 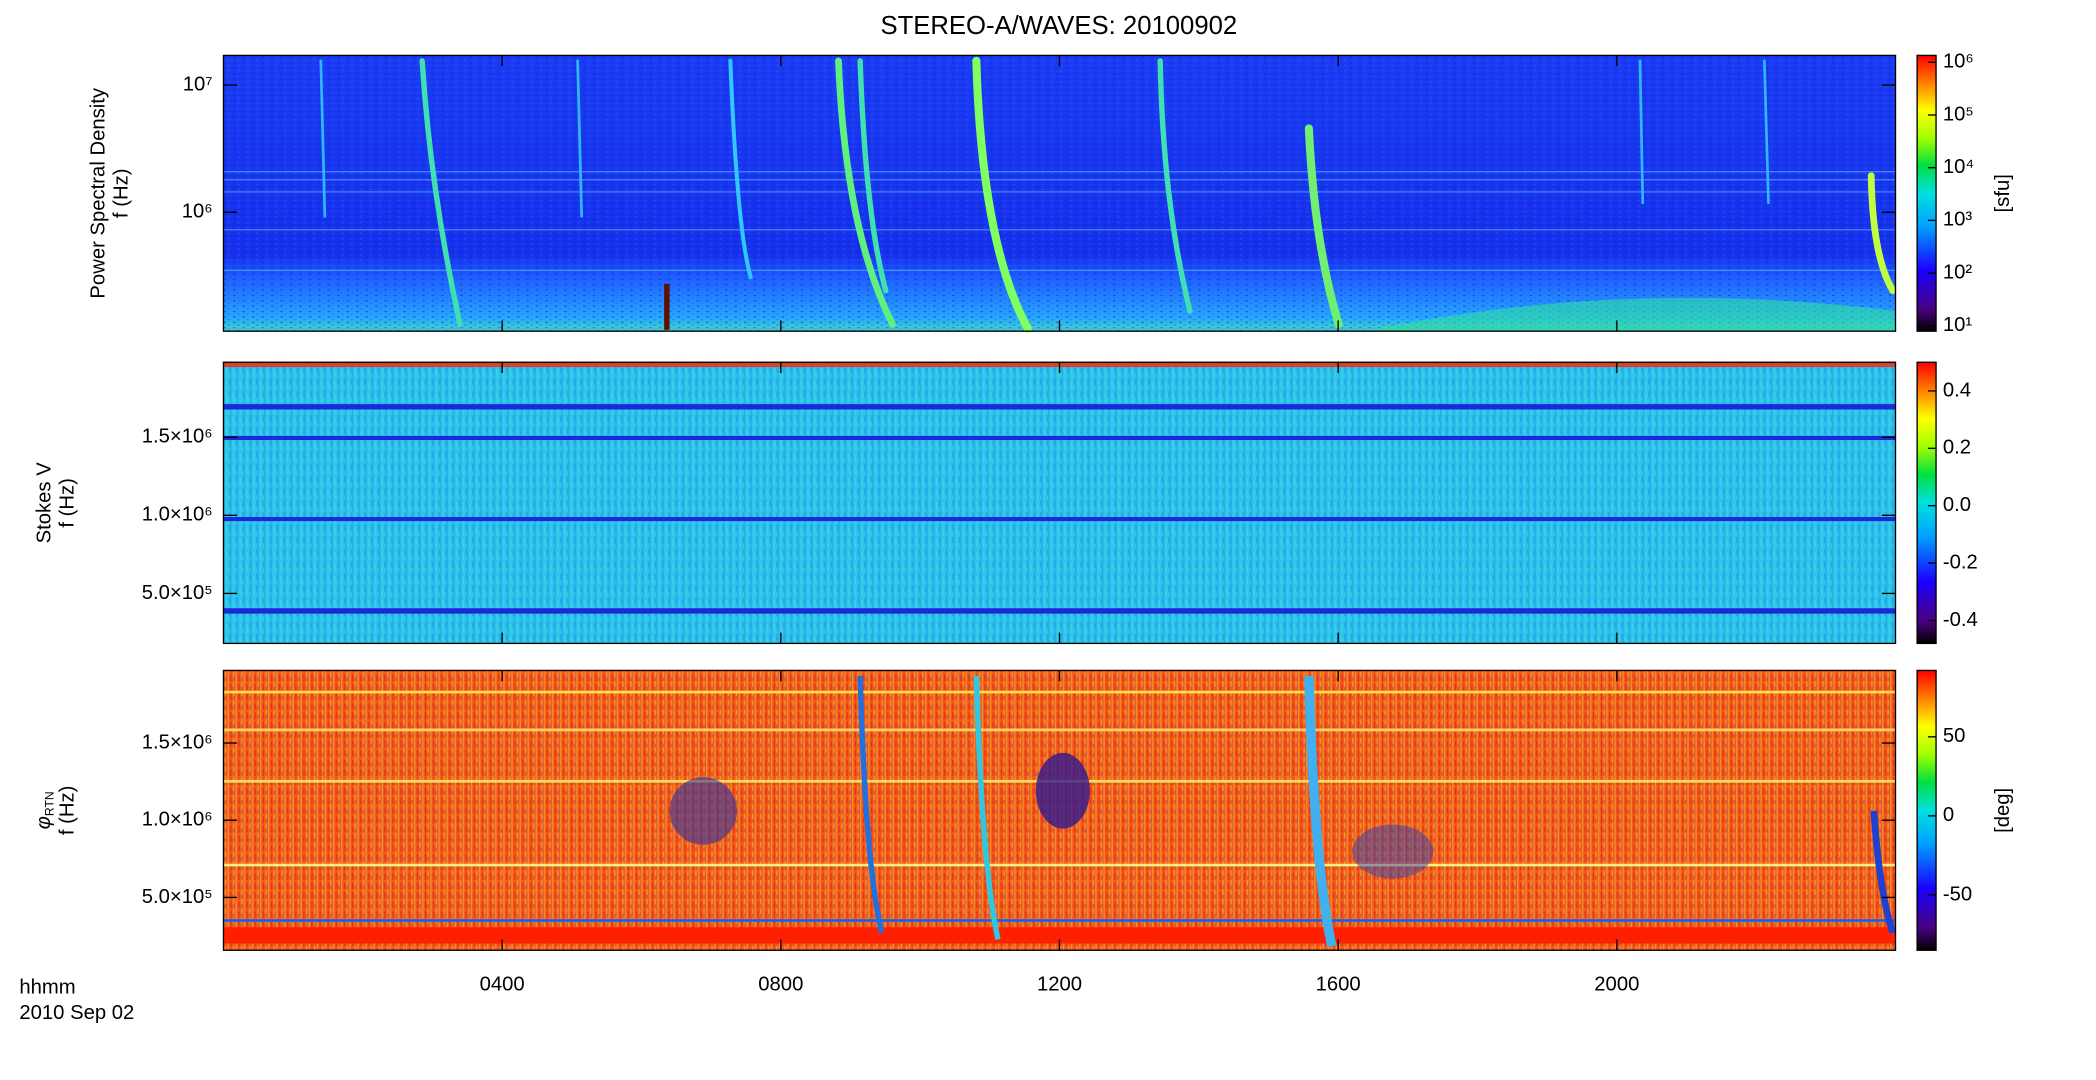 I want to click on x-axis-date: 2010 Sep 02, so click(x=76, y=1013).